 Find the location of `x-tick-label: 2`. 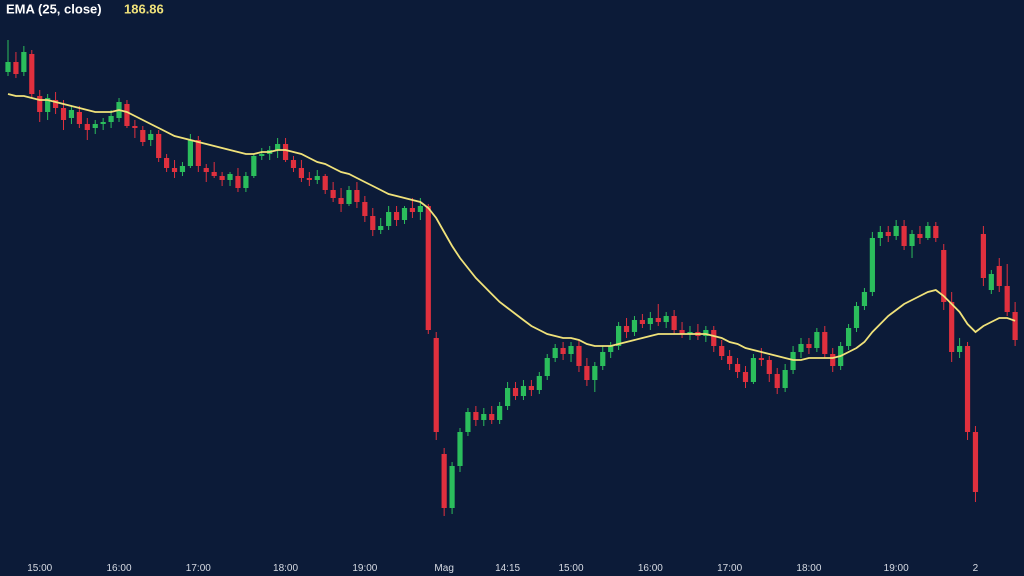

x-tick-label: 2 is located at coordinates (976, 568).